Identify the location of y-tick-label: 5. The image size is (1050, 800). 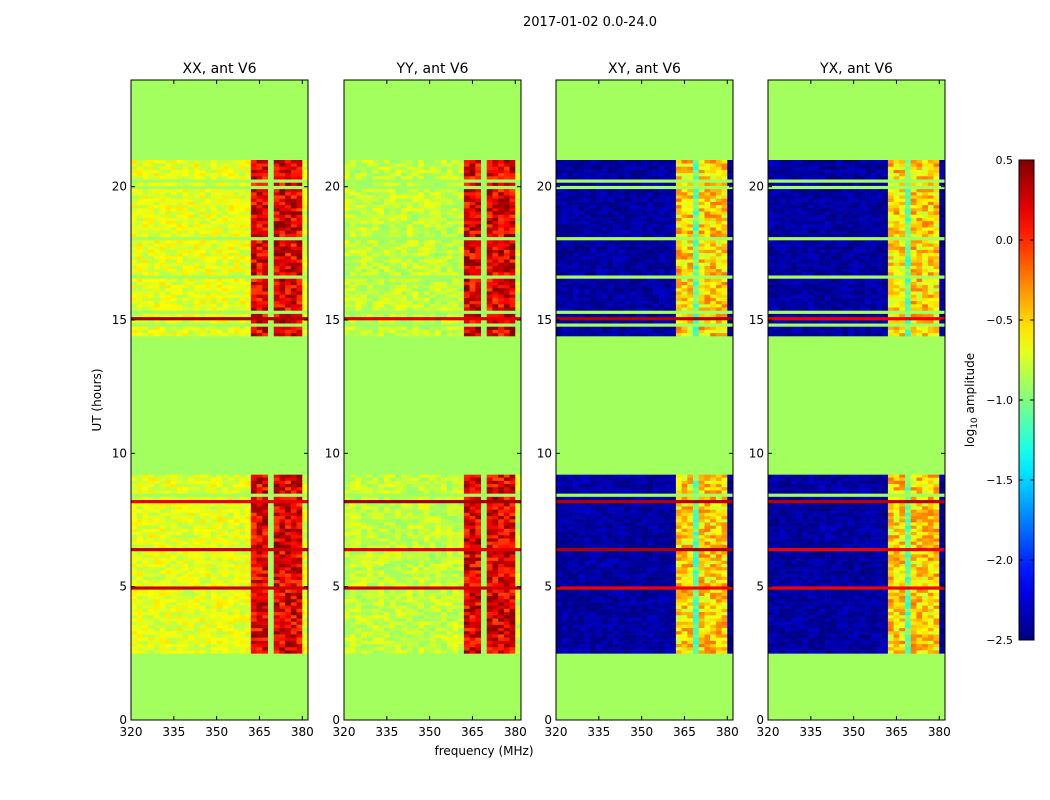
(123, 587).